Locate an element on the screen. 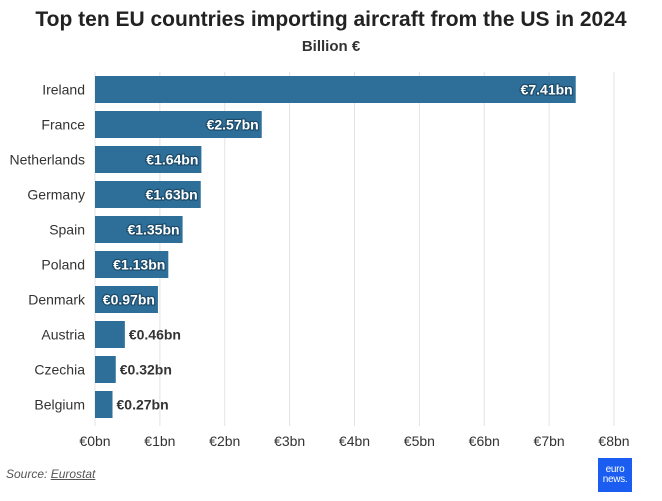 This screenshot has height=501, width=662. category-label-czechia: Czechia is located at coordinates (59, 370).